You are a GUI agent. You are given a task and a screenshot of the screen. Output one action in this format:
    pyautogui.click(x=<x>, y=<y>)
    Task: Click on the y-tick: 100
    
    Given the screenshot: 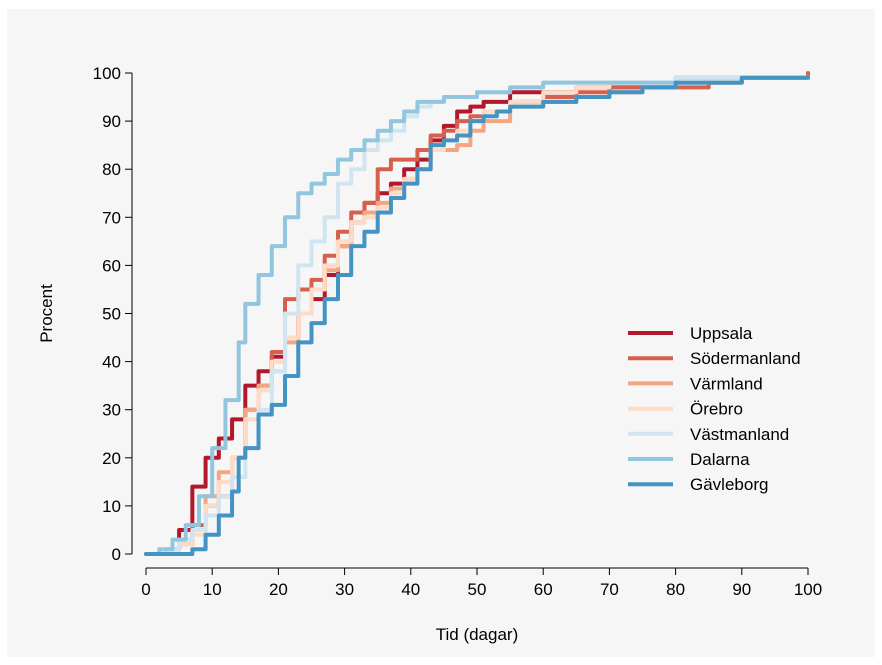 What is the action you would take?
    pyautogui.click(x=112, y=73)
    